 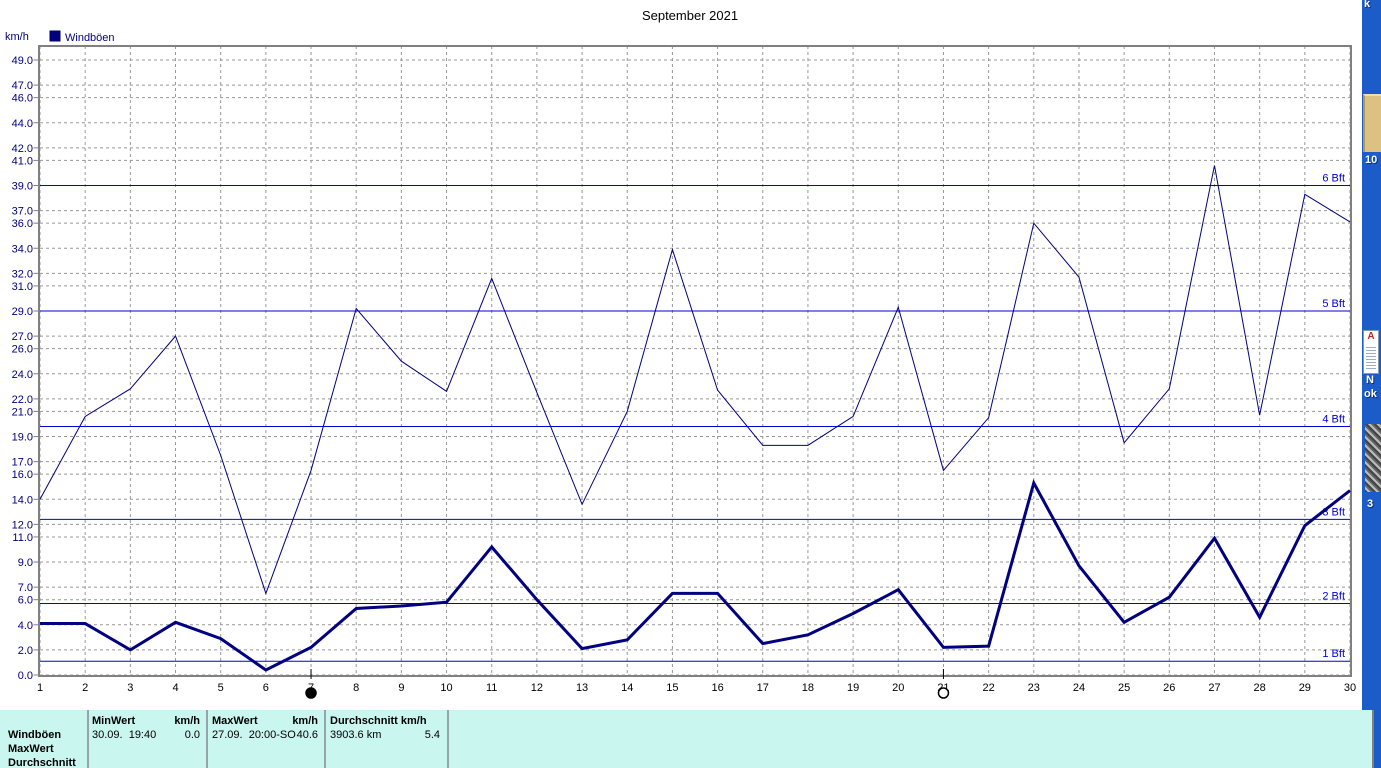 I want to click on full-moon-icon, so click(x=943, y=693).